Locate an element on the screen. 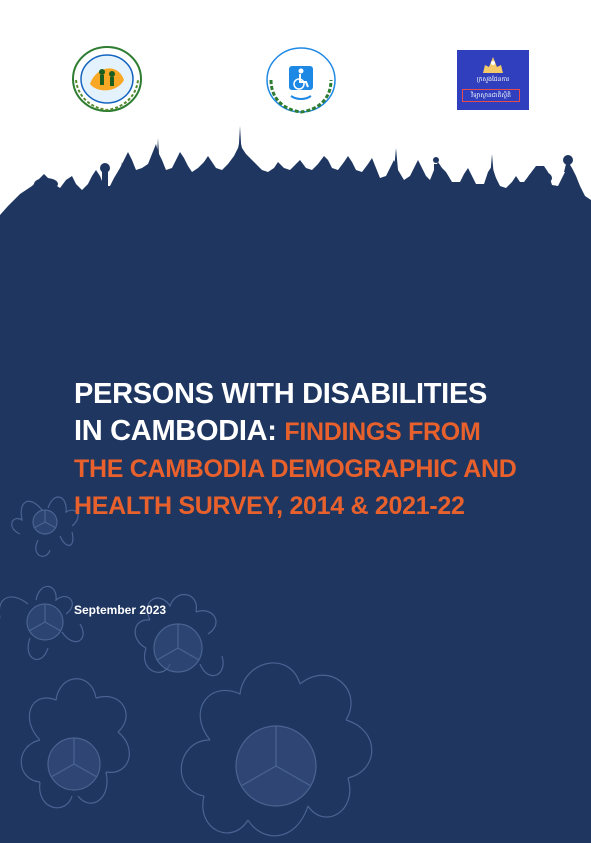 This screenshot has width=591, height=843. title-line-4: HEALTH SURVEY, 2014 & 2021-22 is located at coordinates (269, 506).